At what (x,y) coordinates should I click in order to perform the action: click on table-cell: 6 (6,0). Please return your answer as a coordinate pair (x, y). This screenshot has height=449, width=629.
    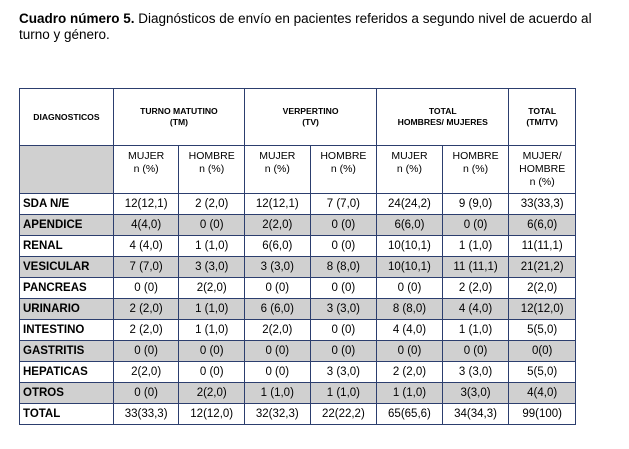
    Looking at the image, I should click on (277, 309).